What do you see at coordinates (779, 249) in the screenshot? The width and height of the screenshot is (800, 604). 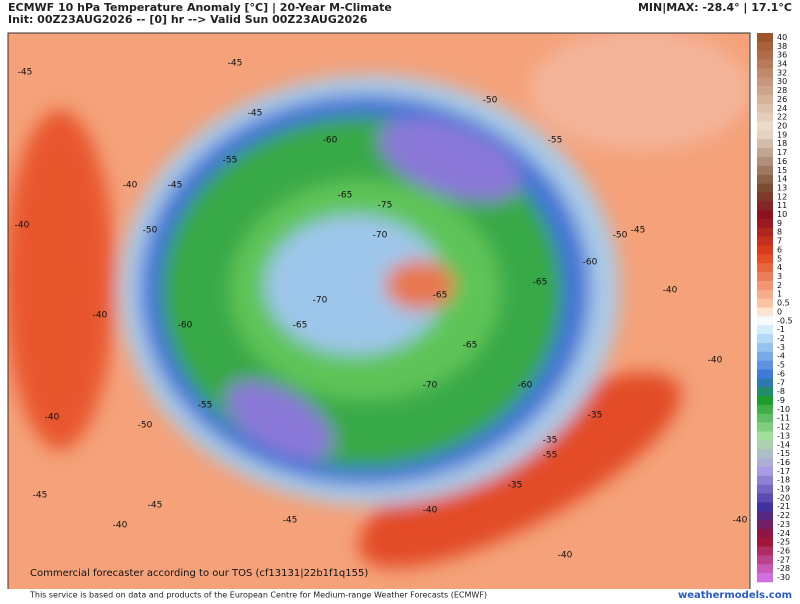 I see `colorbar-label: 6` at bounding box center [779, 249].